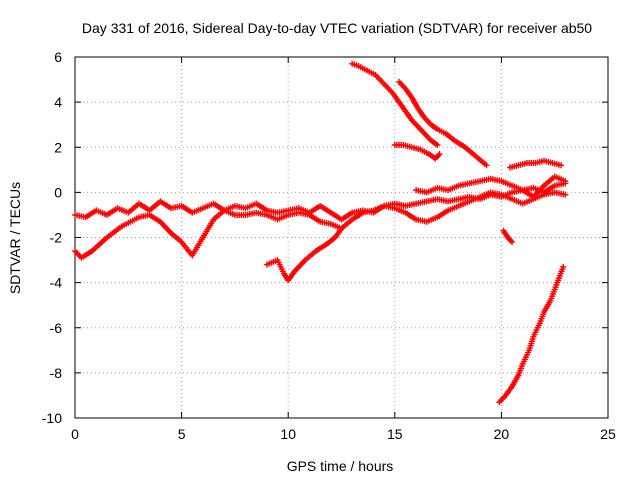 The height and width of the screenshot is (480, 640). I want to click on y-tick-label: 0, so click(58, 192).